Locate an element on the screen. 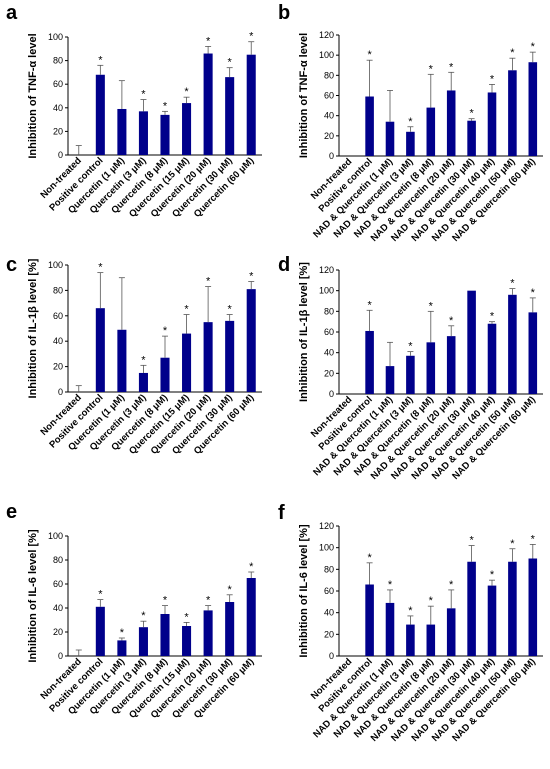 Image resolution: width=550 pixels, height=769 pixels. panel-letter-b: b is located at coordinates (284, 13).